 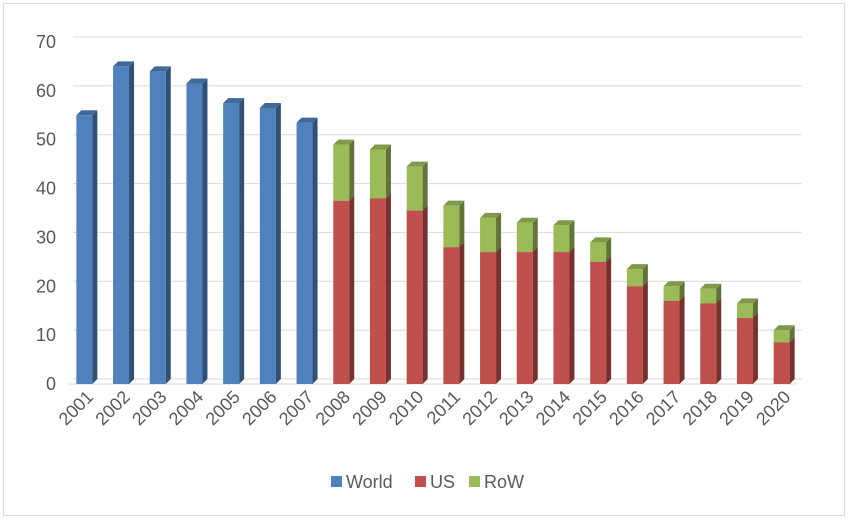 What do you see at coordinates (344, 170) in the screenshot?
I see `bar-row-2008` at bounding box center [344, 170].